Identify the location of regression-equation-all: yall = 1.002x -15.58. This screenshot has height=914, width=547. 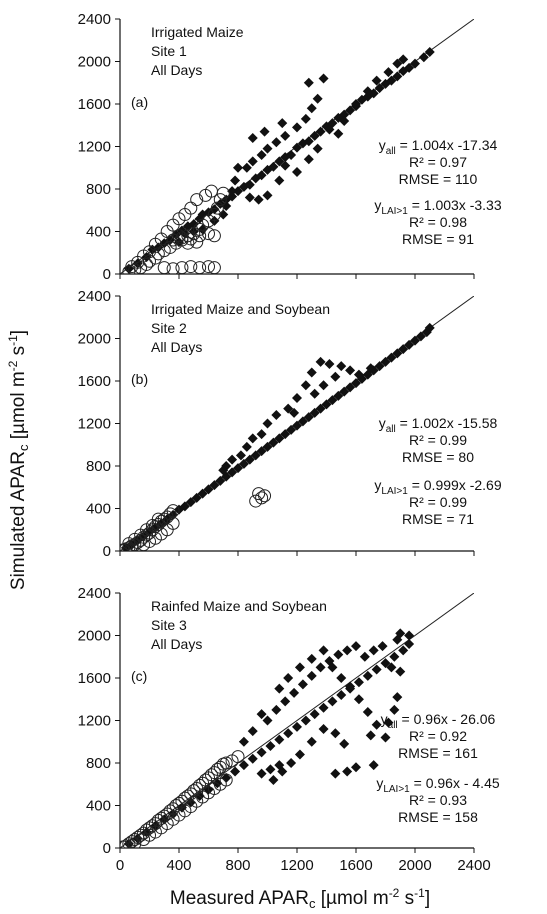
(438, 425).